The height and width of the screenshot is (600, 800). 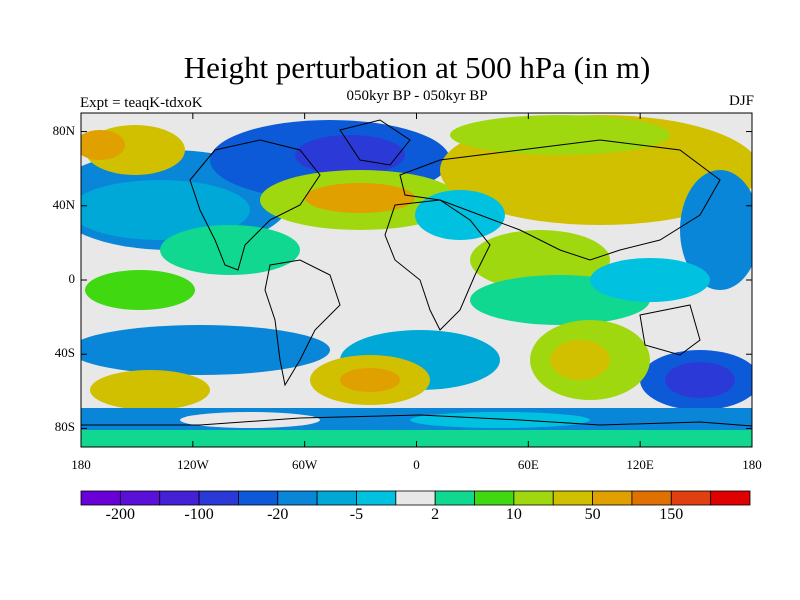 What do you see at coordinates (417, 96) in the screenshot?
I see `map-subtitle: 050kyr BP - 050kyr BP` at bounding box center [417, 96].